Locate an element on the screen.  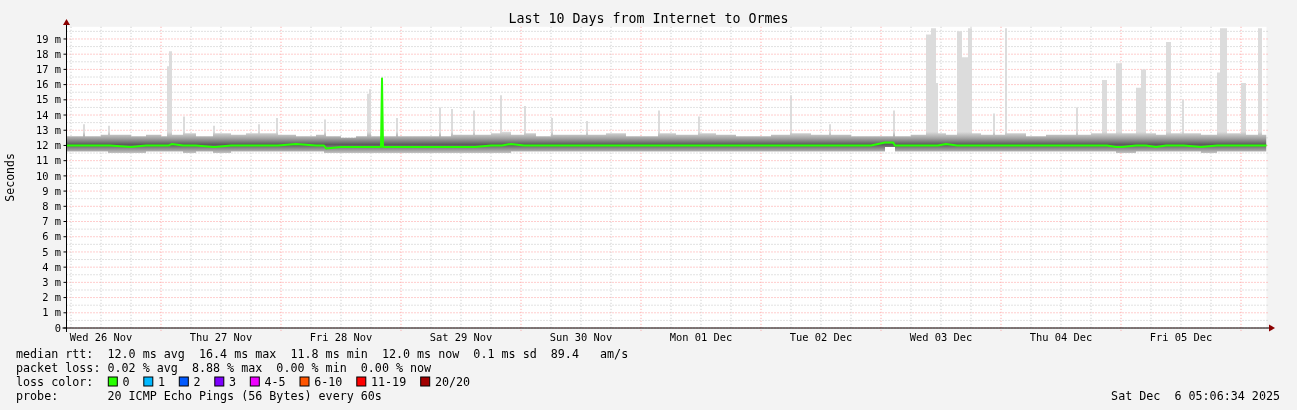
x-tick-label: Fri 05 Dec is located at coordinates (1181, 337).